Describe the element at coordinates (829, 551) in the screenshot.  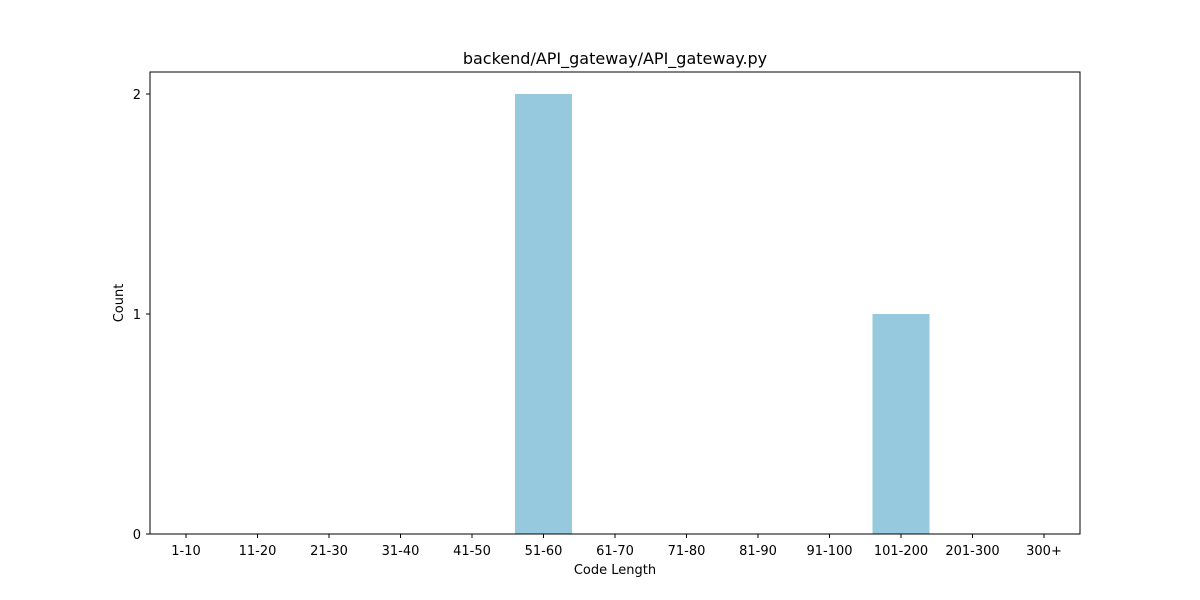
I see `x-tick-label: 91-100` at that location.